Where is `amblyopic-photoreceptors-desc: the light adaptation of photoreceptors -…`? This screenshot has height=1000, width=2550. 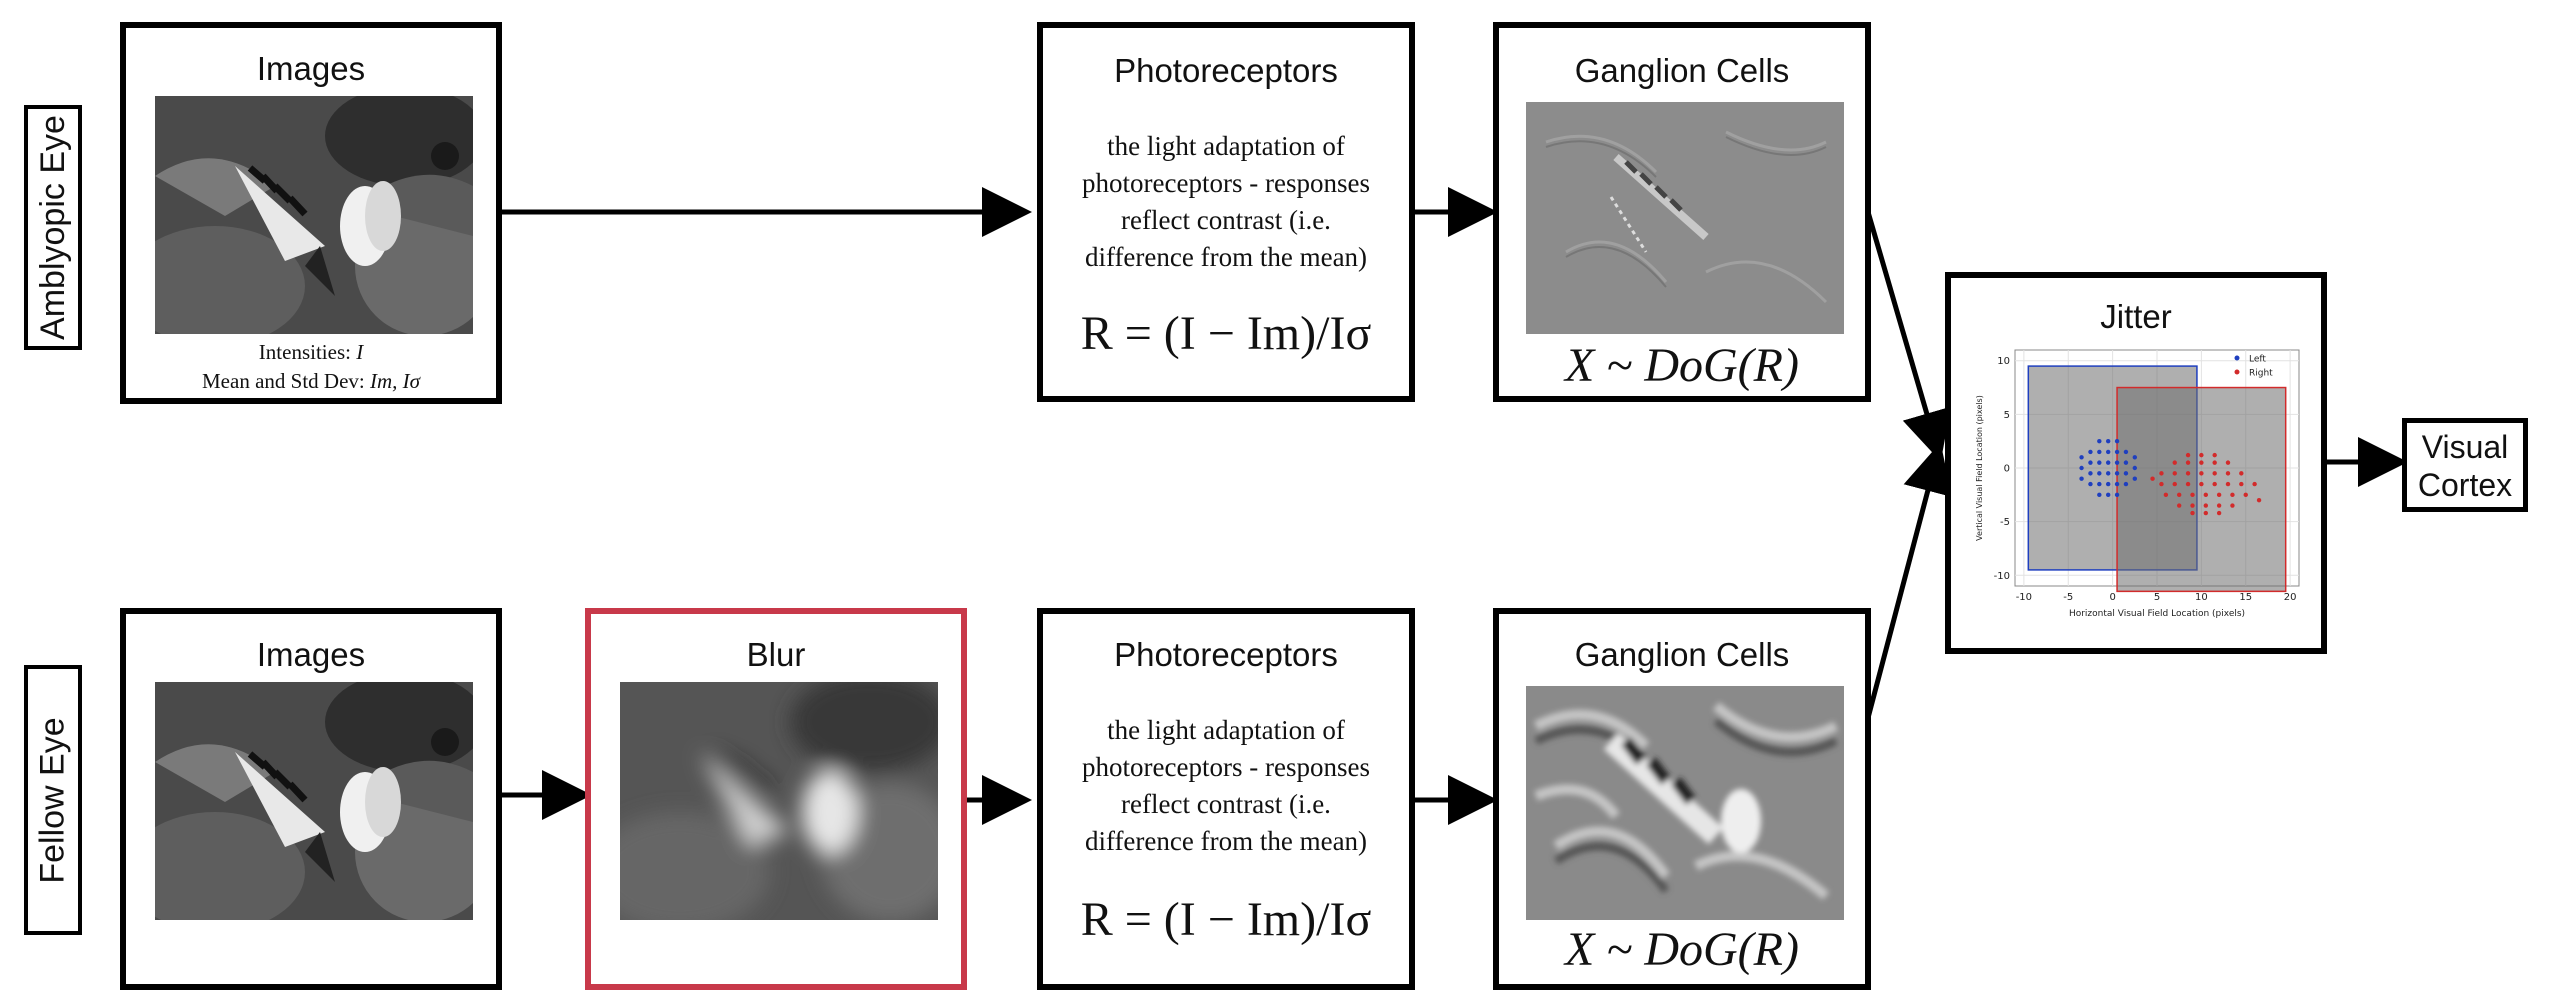 amblyopic-photoreceptors-desc: the light adaptation of photoreceptors -… is located at coordinates (1226, 201).